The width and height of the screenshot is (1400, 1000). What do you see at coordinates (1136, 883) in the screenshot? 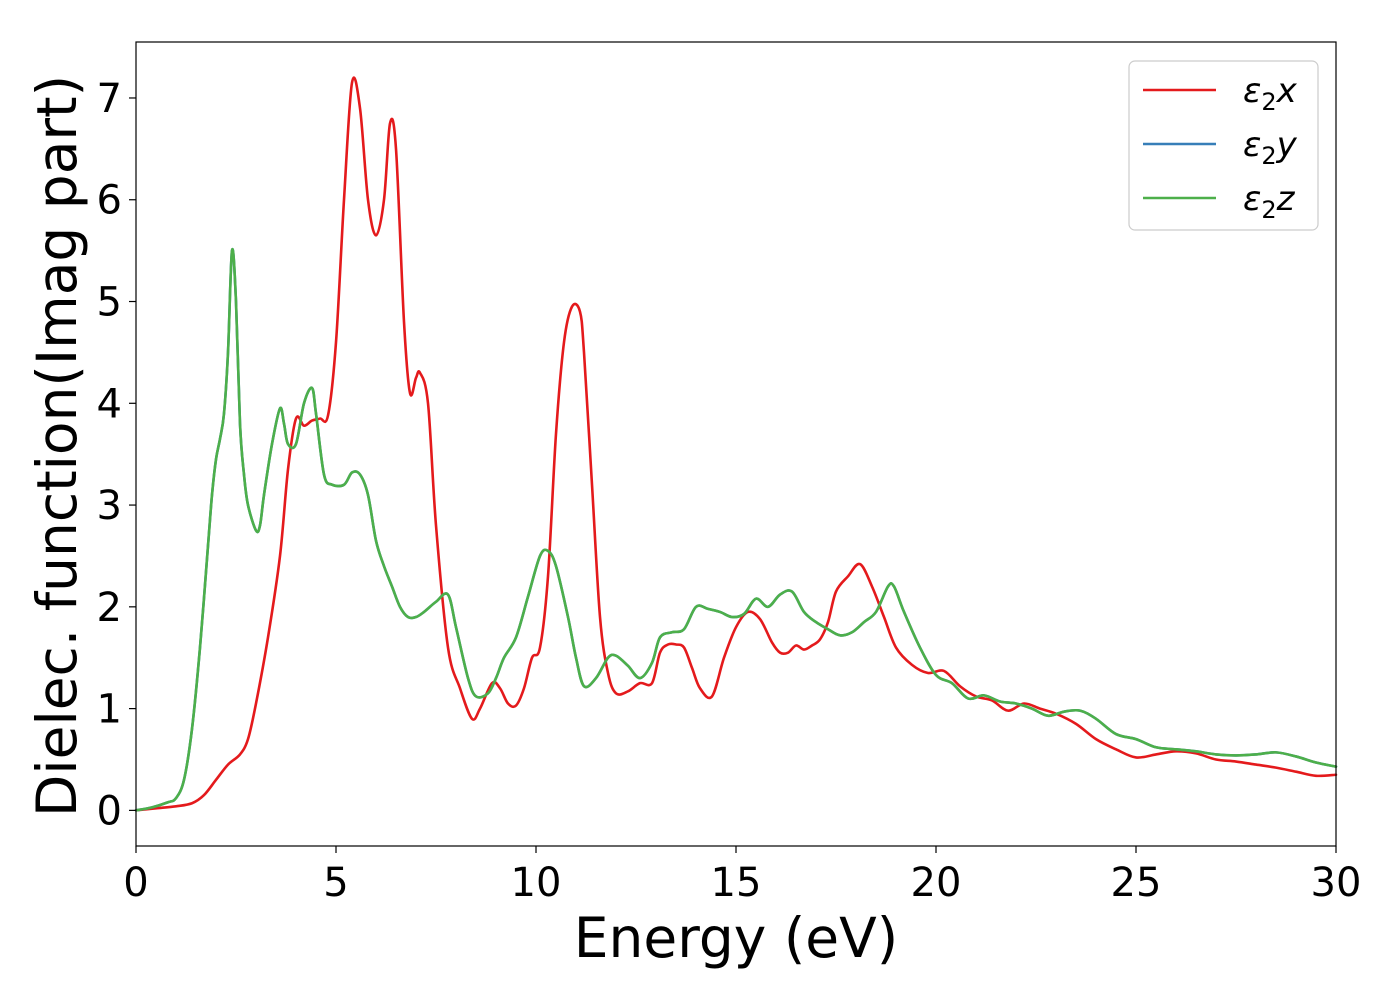
I see `x-tick-label: 25` at bounding box center [1136, 883].